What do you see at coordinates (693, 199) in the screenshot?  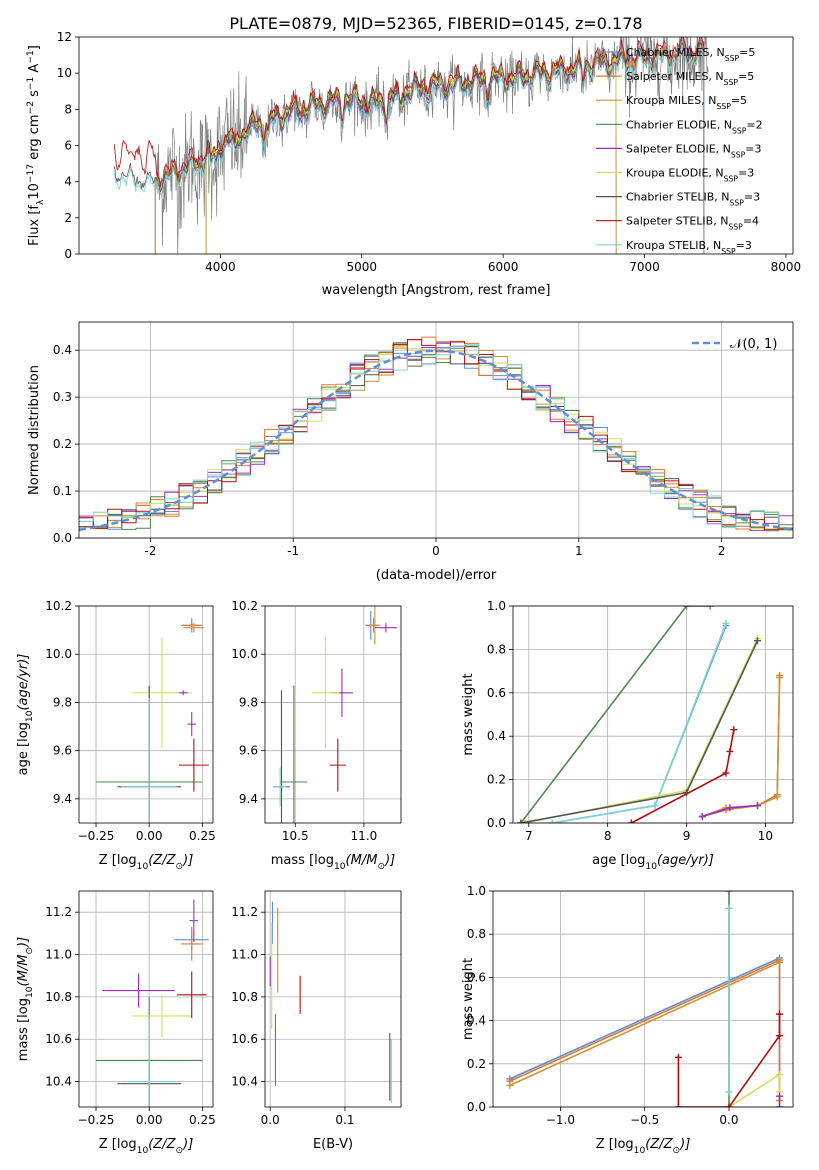 I see `legend-label: Chabrier STELIB, NSSP=3` at bounding box center [693, 199].